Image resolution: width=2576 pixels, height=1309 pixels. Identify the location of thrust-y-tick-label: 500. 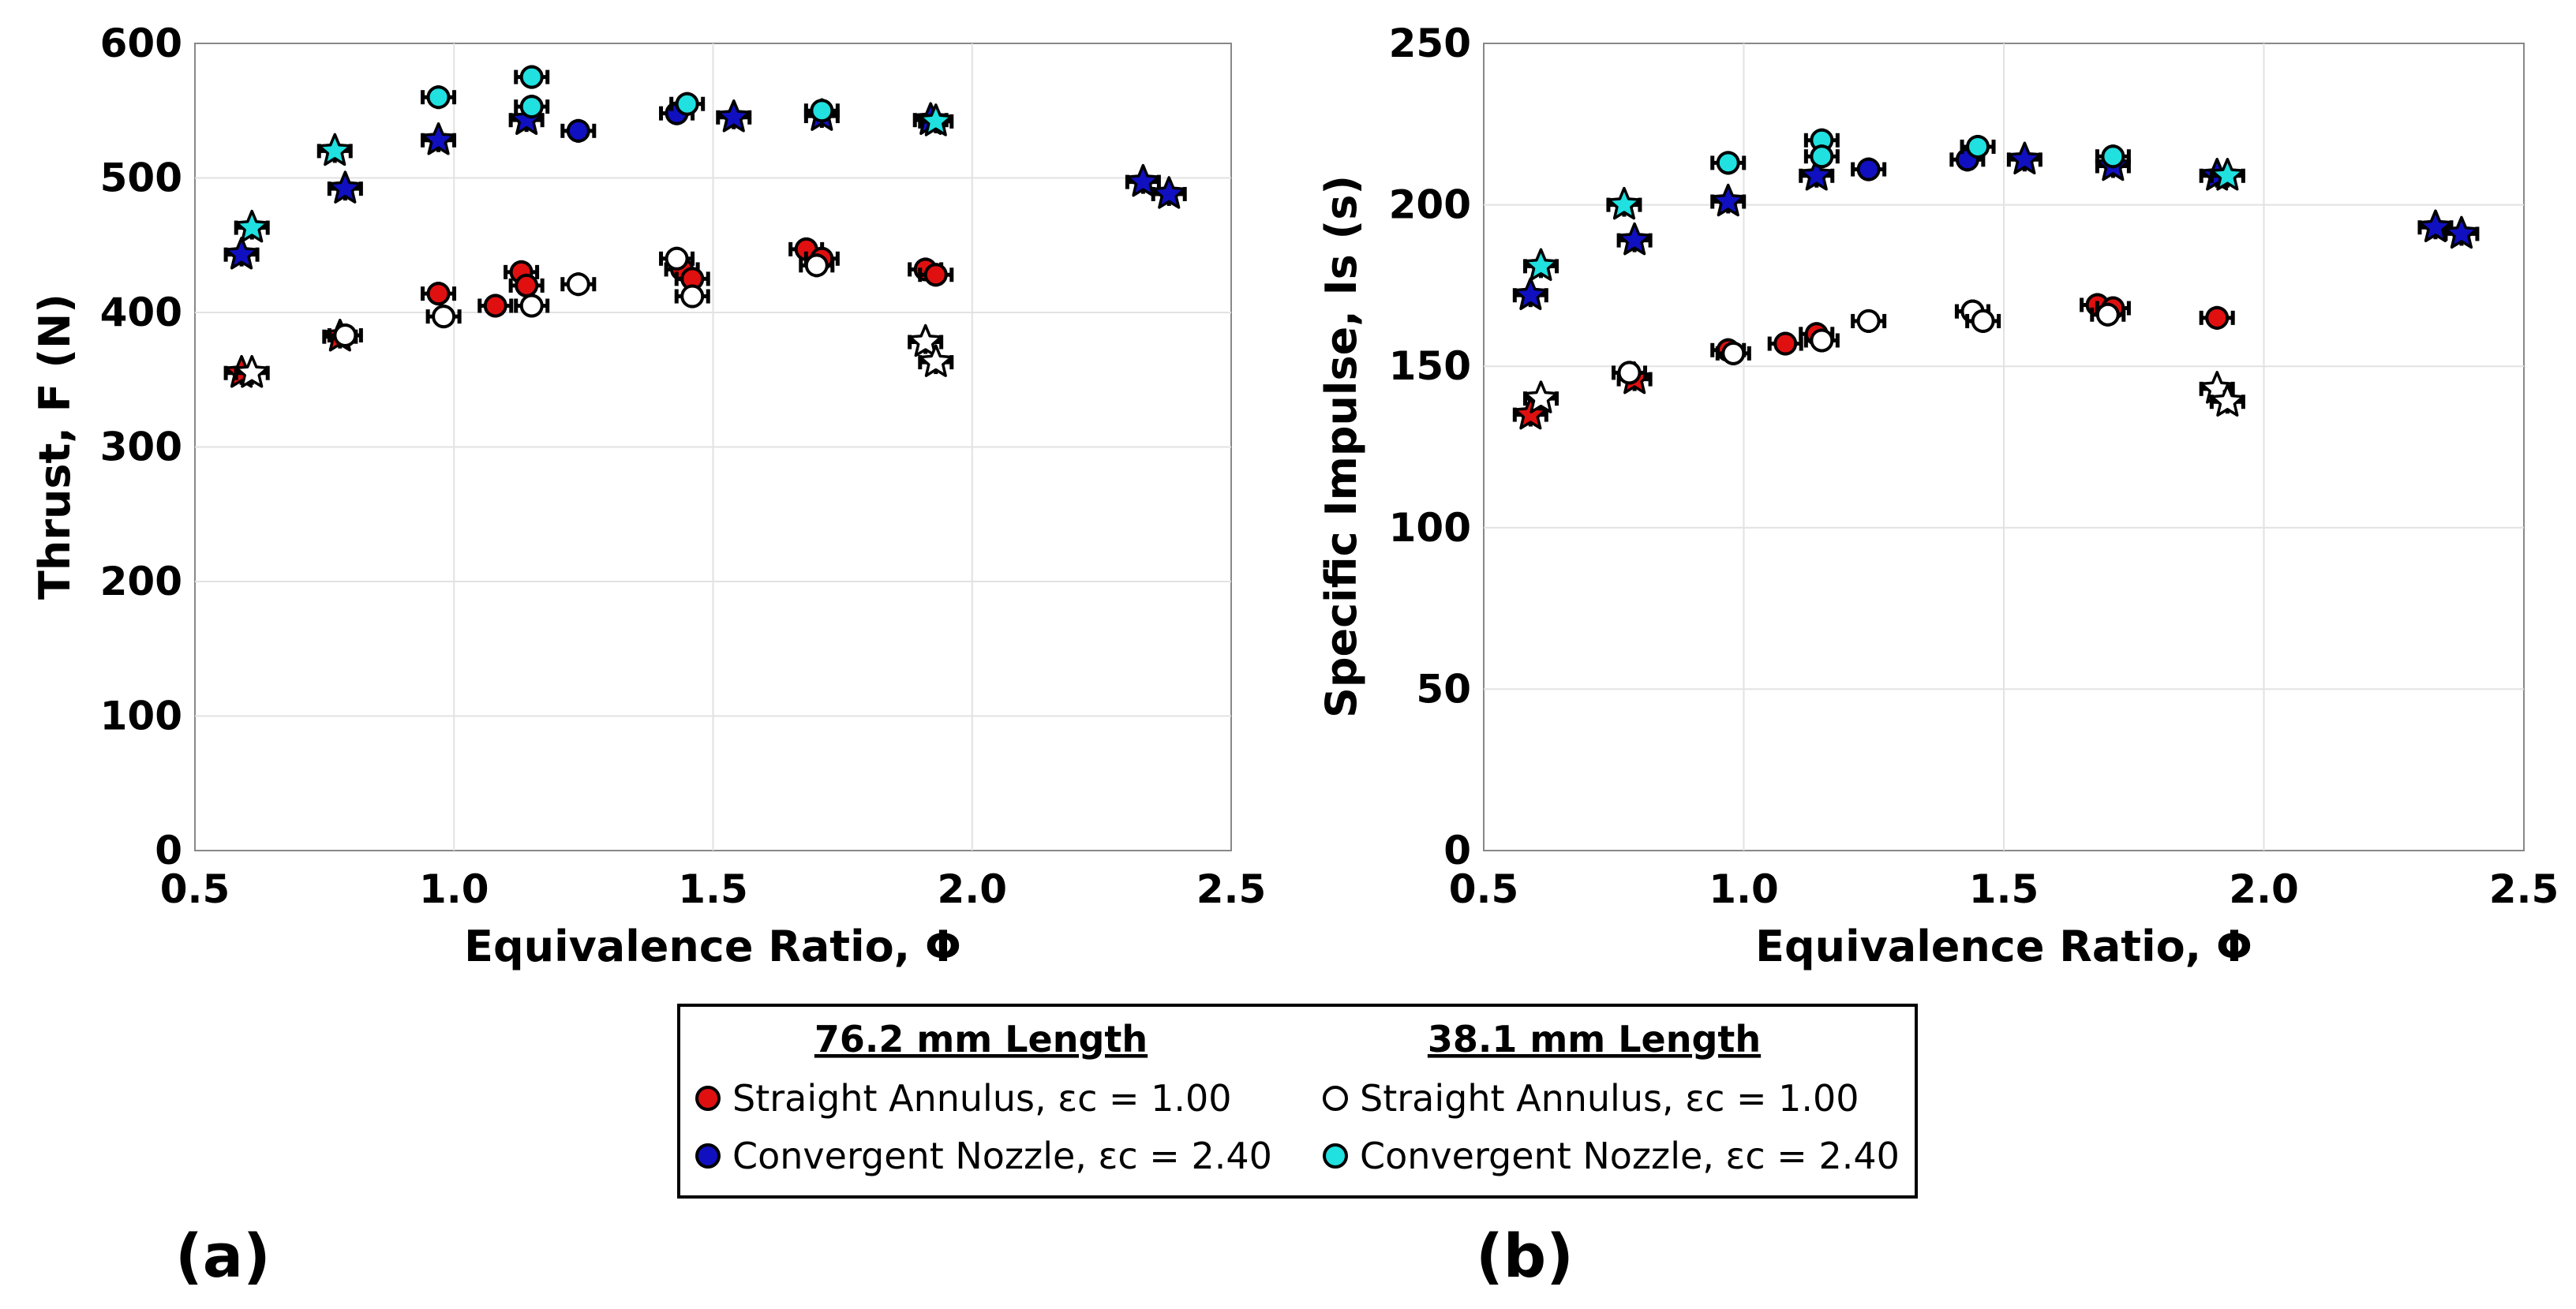
(141, 178).